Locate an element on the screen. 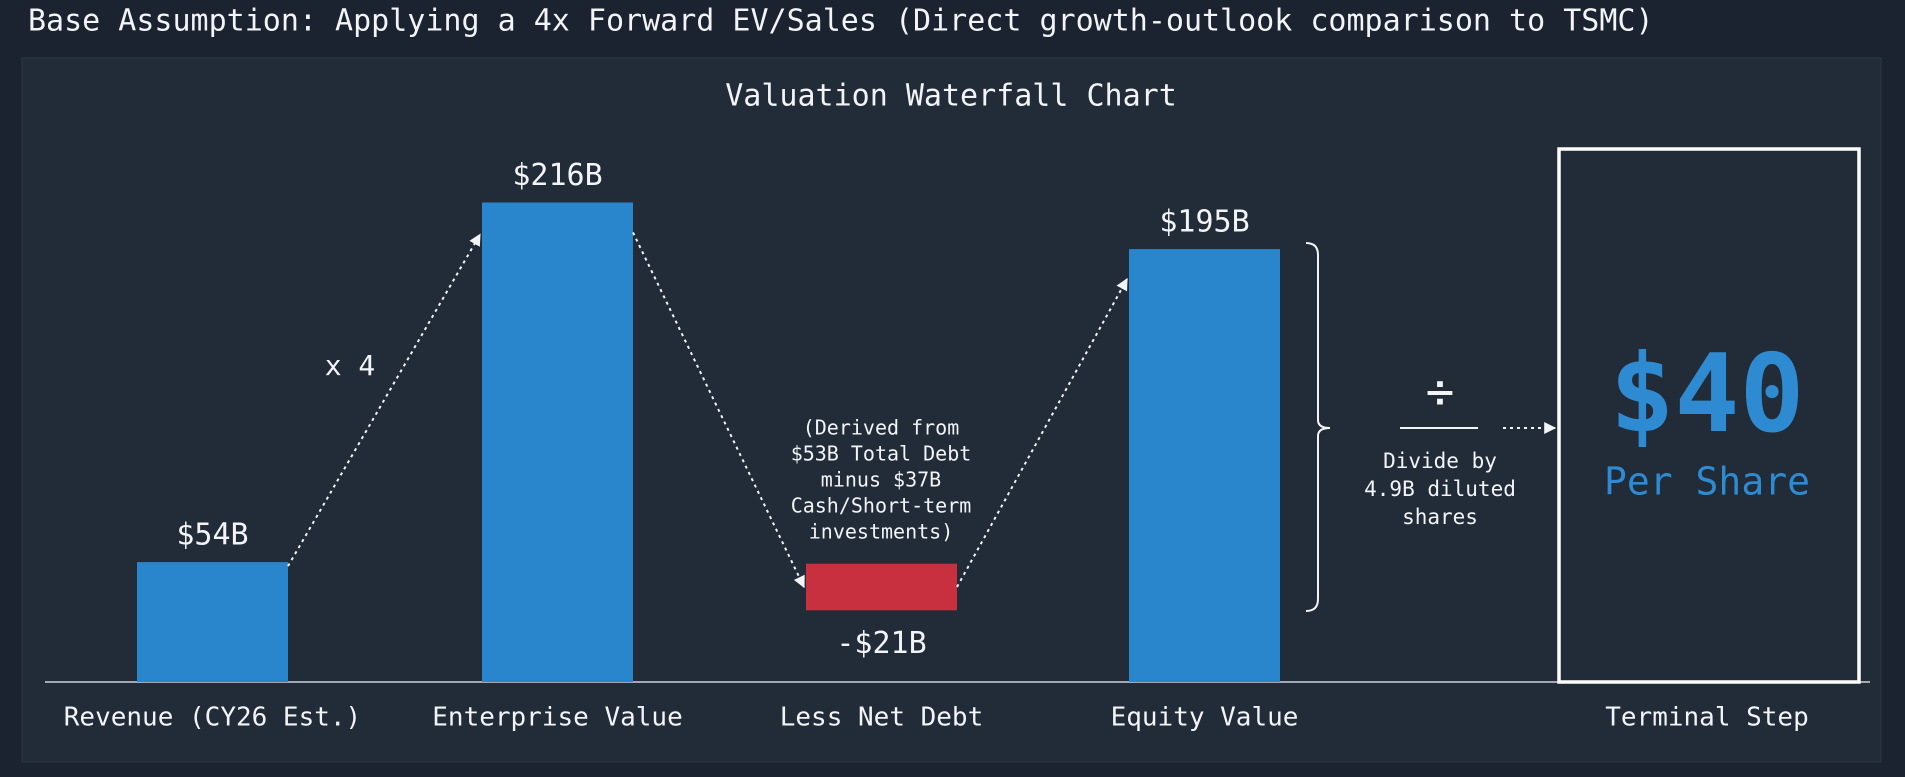 The height and width of the screenshot is (777, 1905). annotation: x 4 is located at coordinates (350, 365).